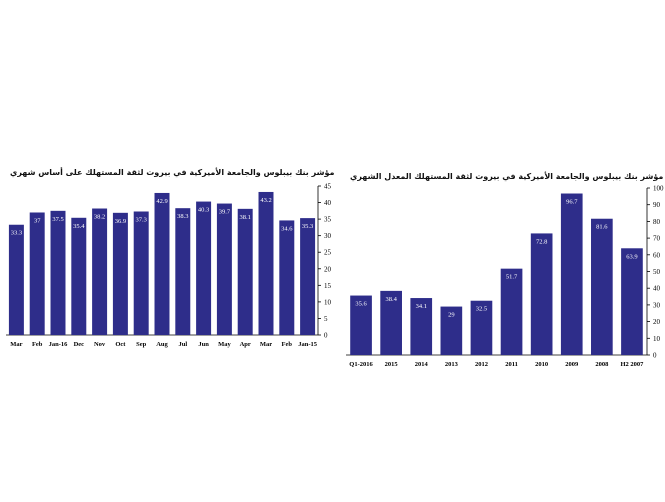 This screenshot has width=665, height=502. Describe the element at coordinates (541, 364) in the screenshot. I see `annual-x-tick-label: 2010` at that location.